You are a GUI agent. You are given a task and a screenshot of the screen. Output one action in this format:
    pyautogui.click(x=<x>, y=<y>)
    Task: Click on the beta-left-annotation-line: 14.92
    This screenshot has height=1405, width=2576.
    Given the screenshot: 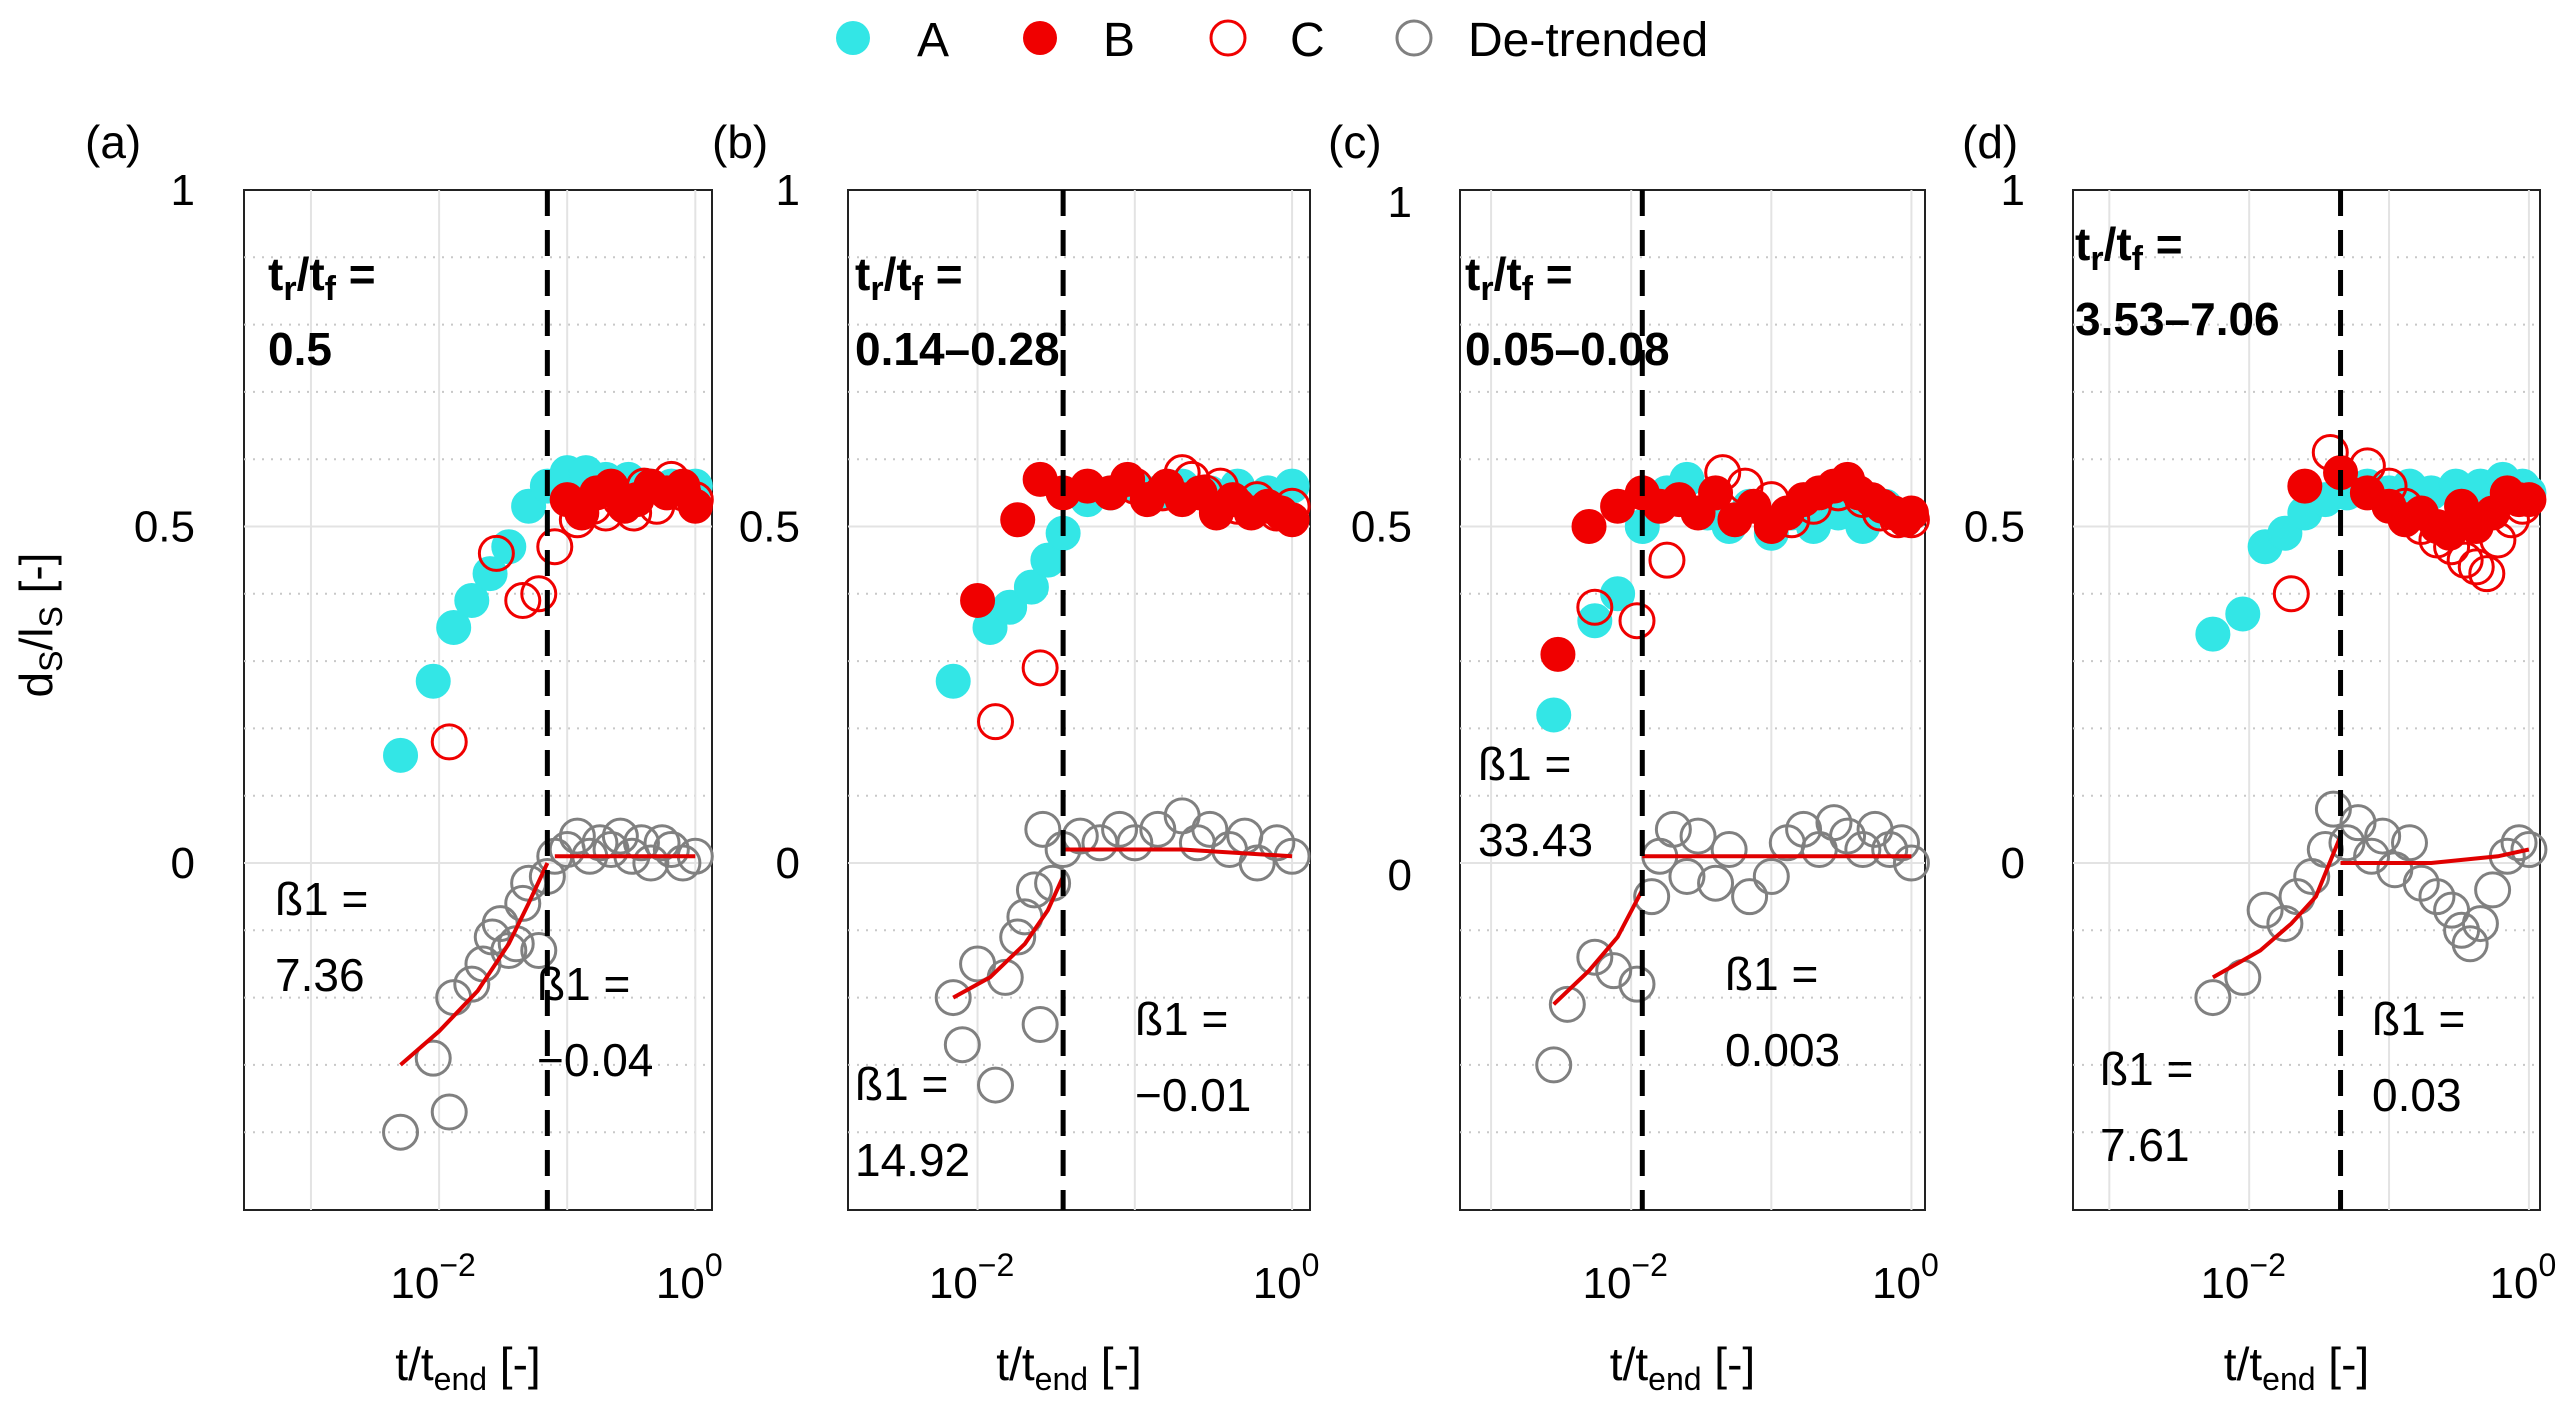 What is the action you would take?
    pyautogui.click(x=912, y=1160)
    